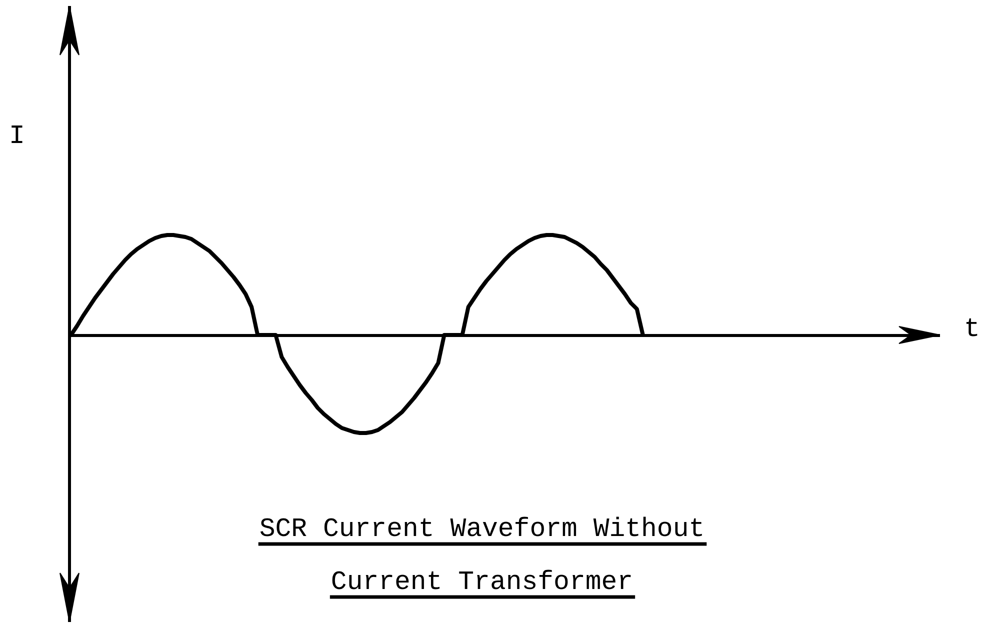 Image resolution: width=984 pixels, height=628 pixels. What do you see at coordinates (972, 329) in the screenshot?
I see `text: t` at bounding box center [972, 329].